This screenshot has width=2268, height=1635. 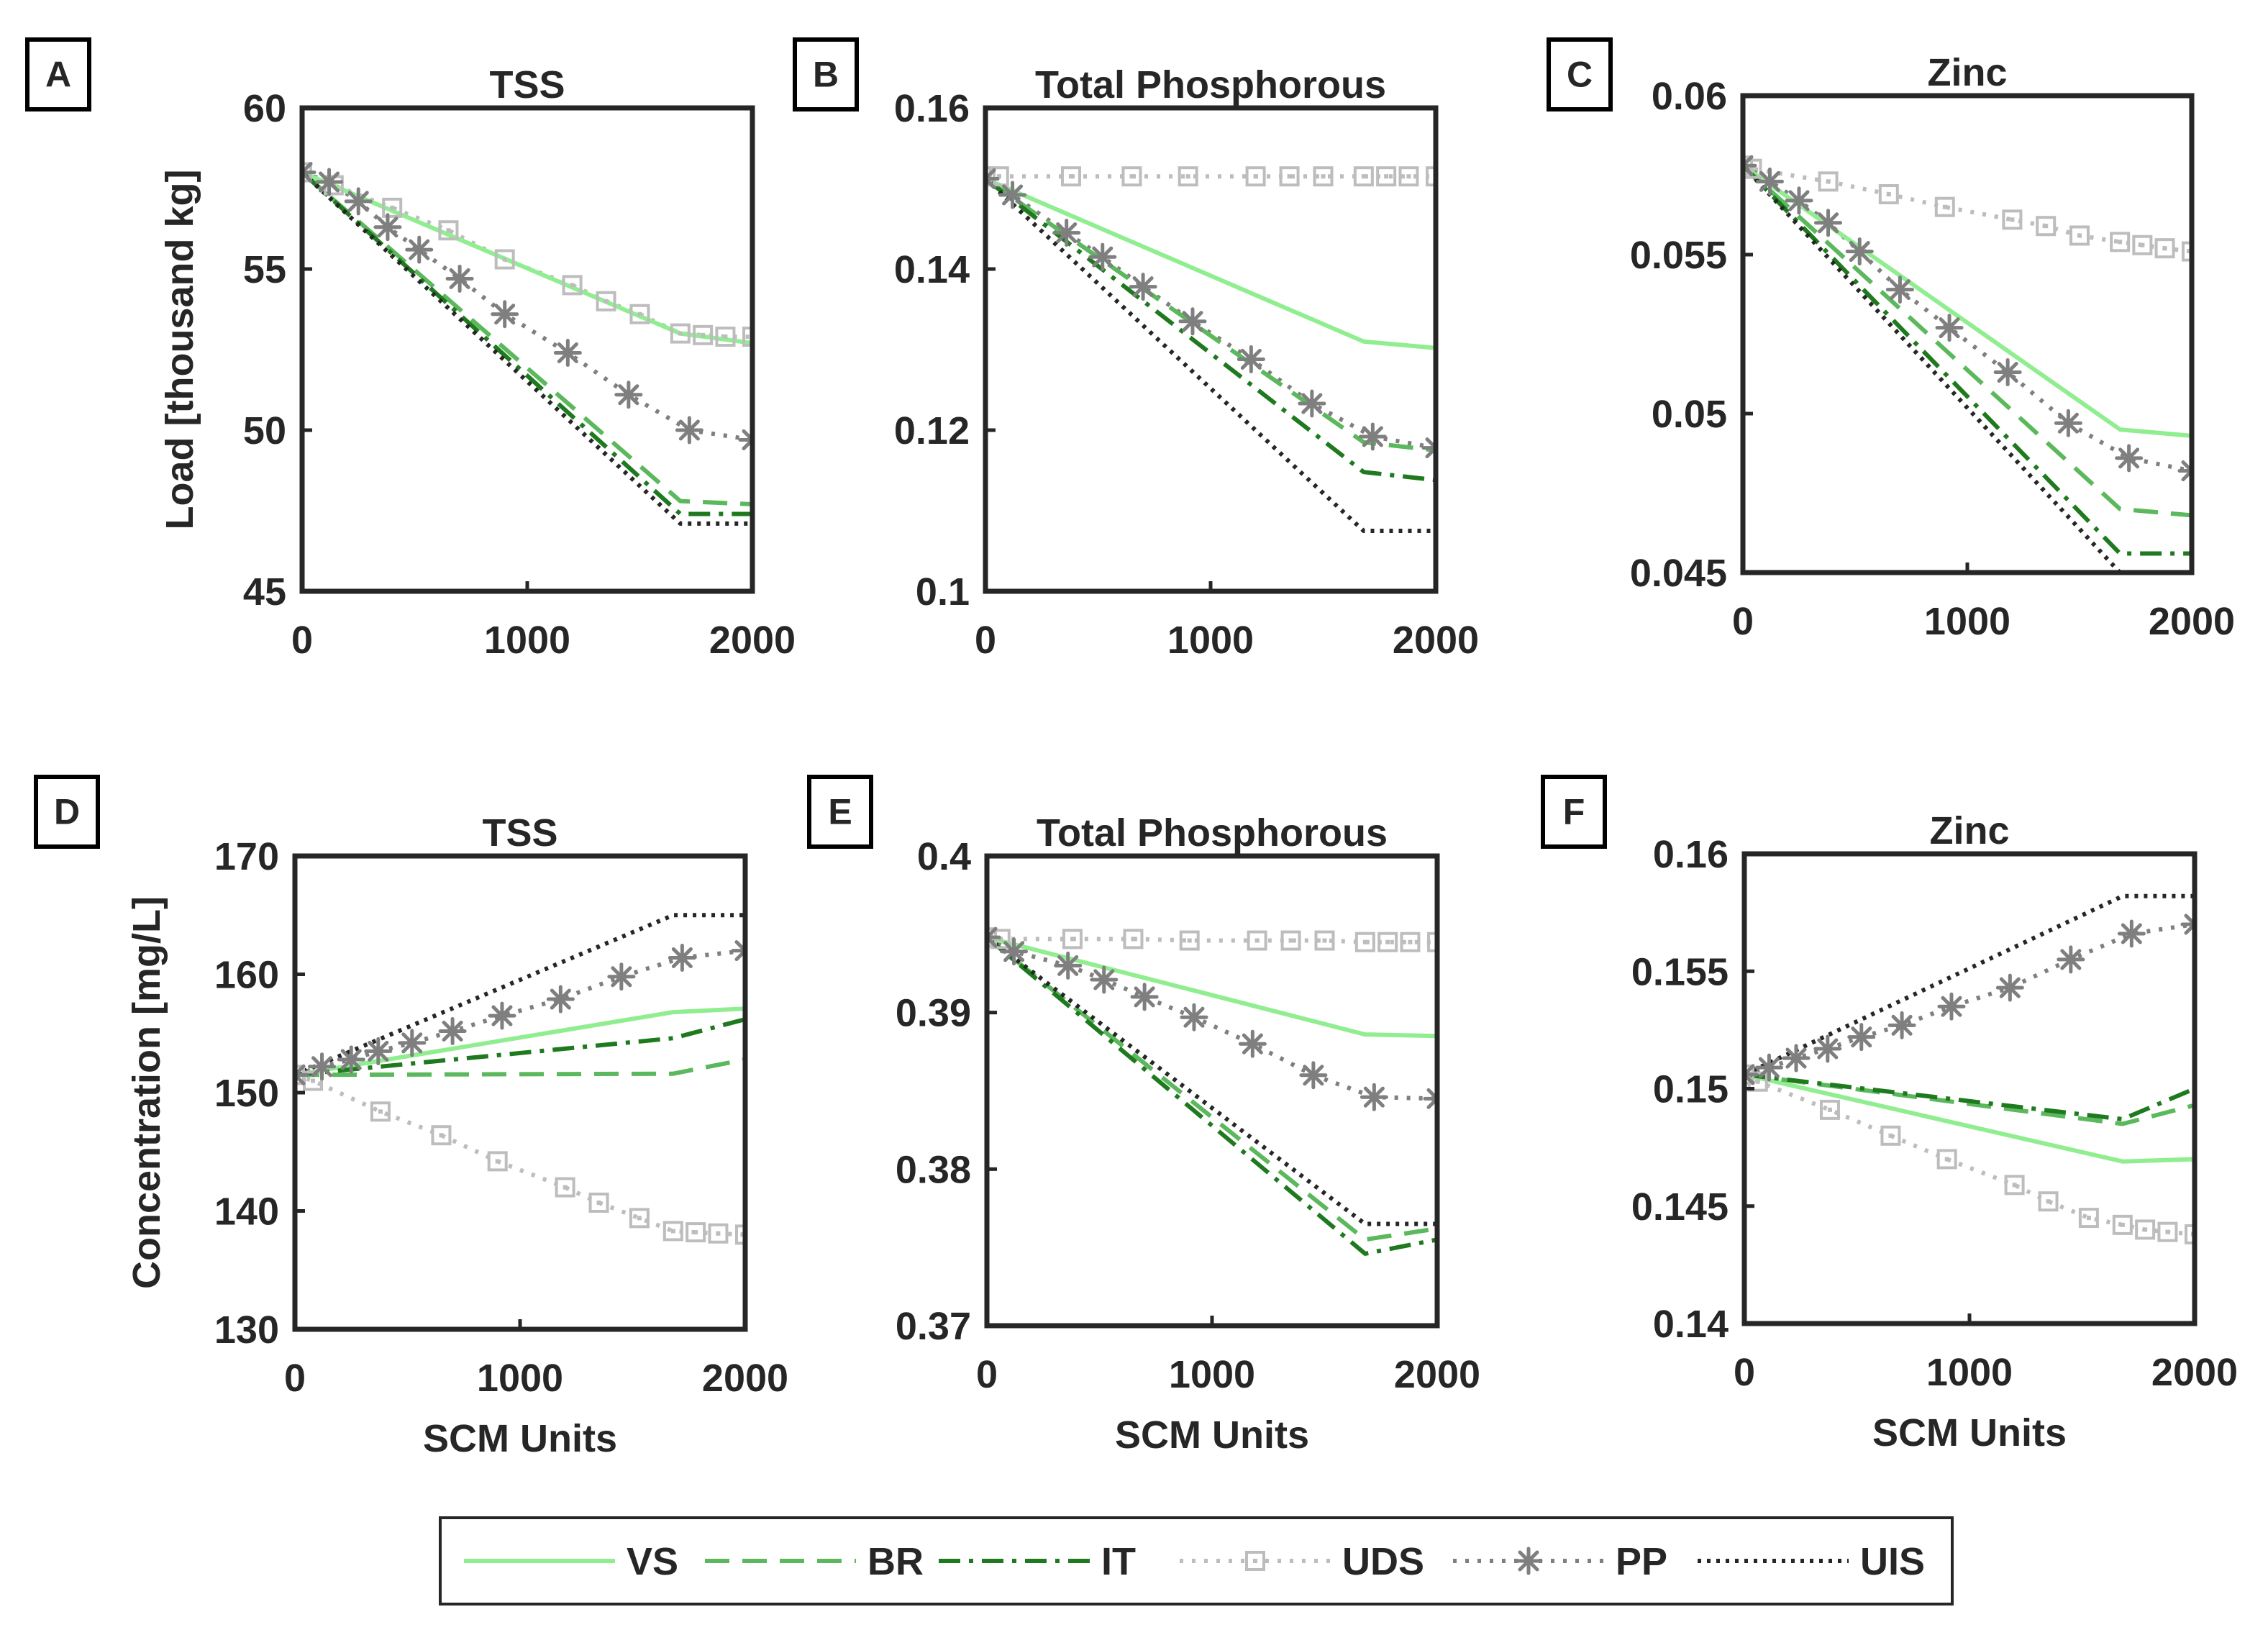 I want to click on panel-A: A 0 1000 2000 45 50 55 60 TSS Load [thousand kg], so click(x=410, y=349).